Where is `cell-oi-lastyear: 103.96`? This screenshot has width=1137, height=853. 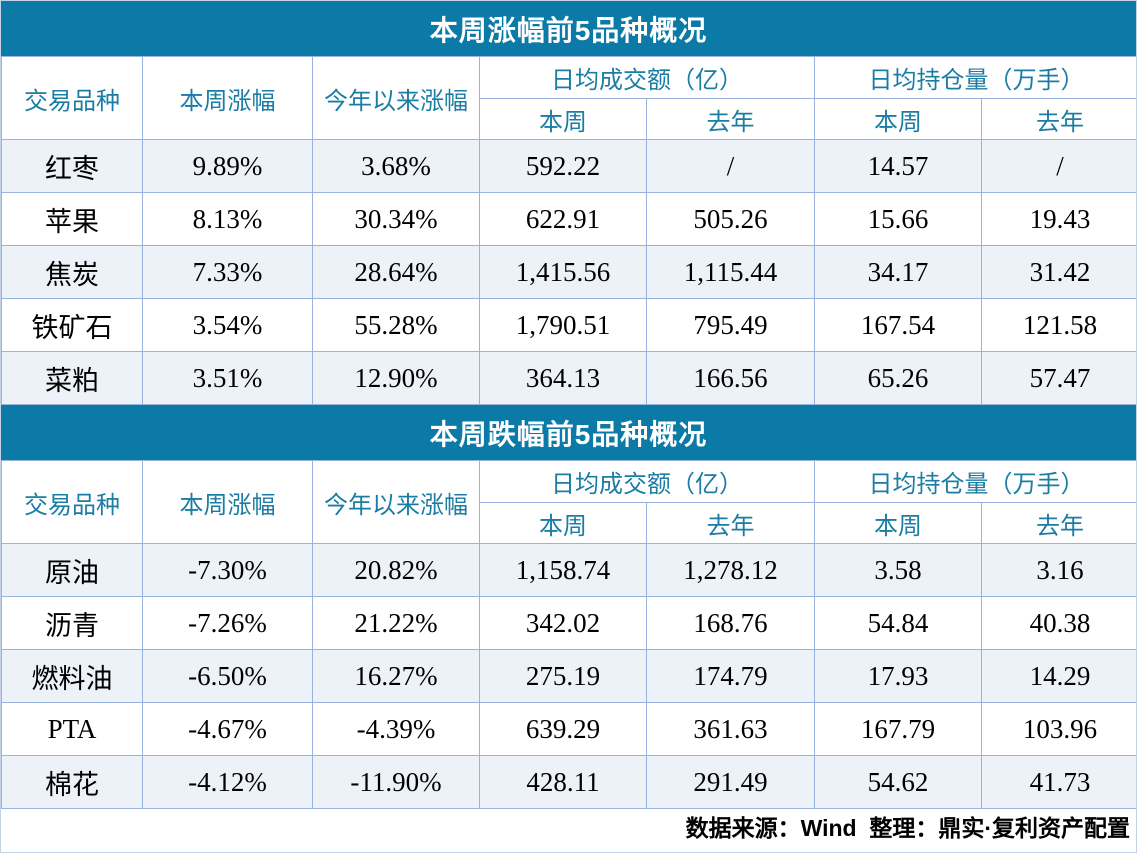
cell-oi-lastyear: 103.96 is located at coordinates (1058, 729).